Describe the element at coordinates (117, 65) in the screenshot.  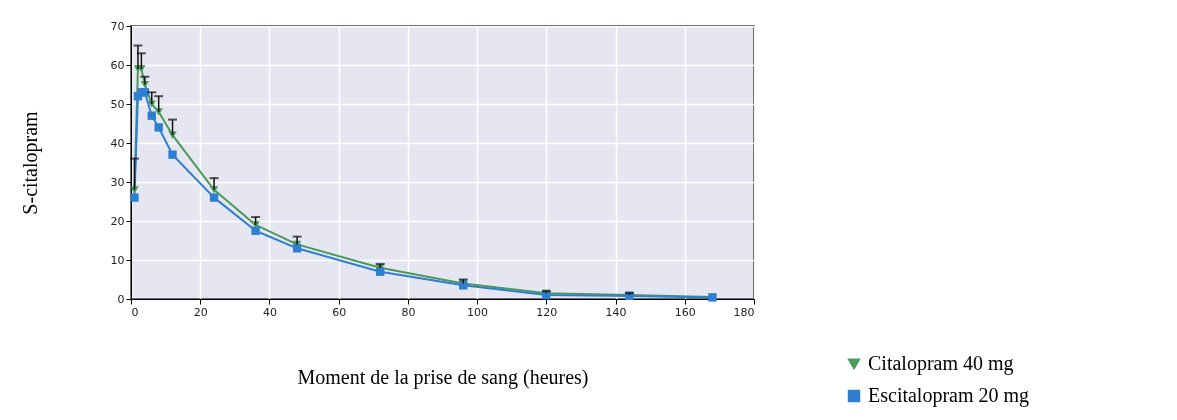
I see `y-tick-label: 60` at that location.